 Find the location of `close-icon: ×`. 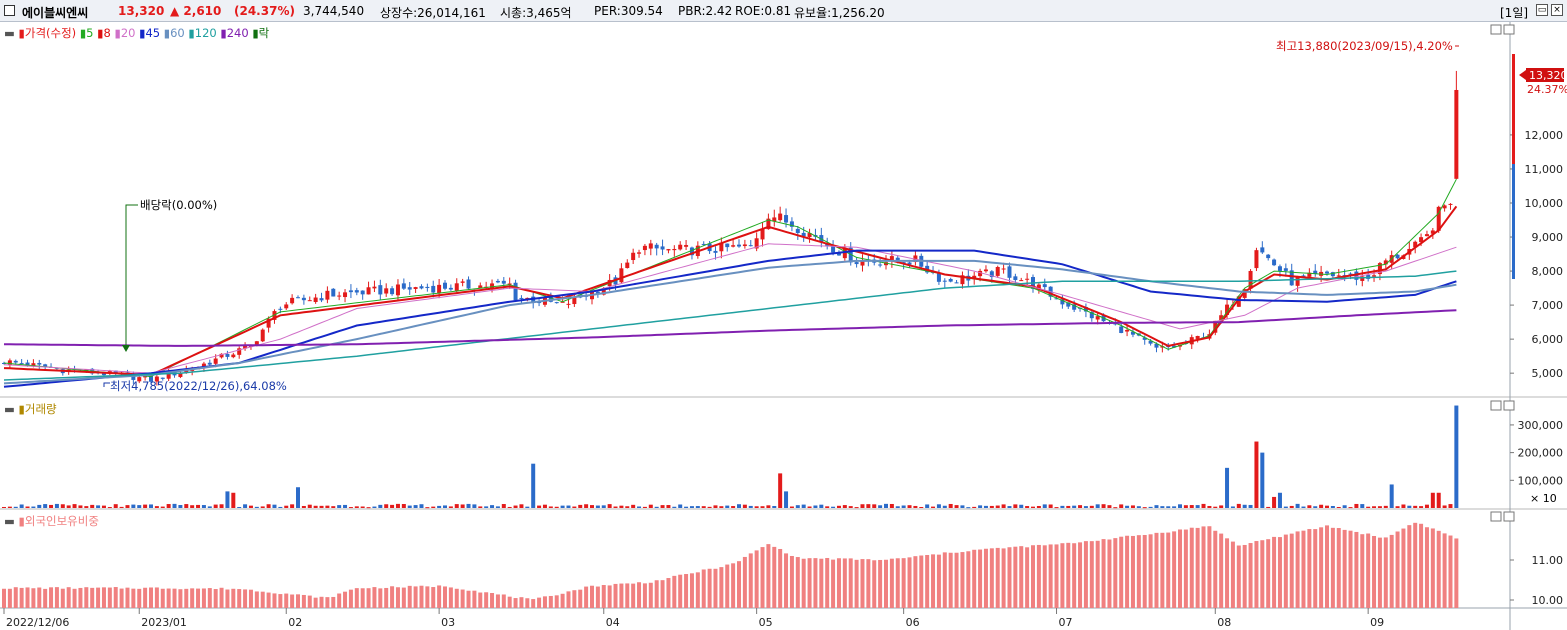

close-icon: × is located at coordinates (1557, 10).